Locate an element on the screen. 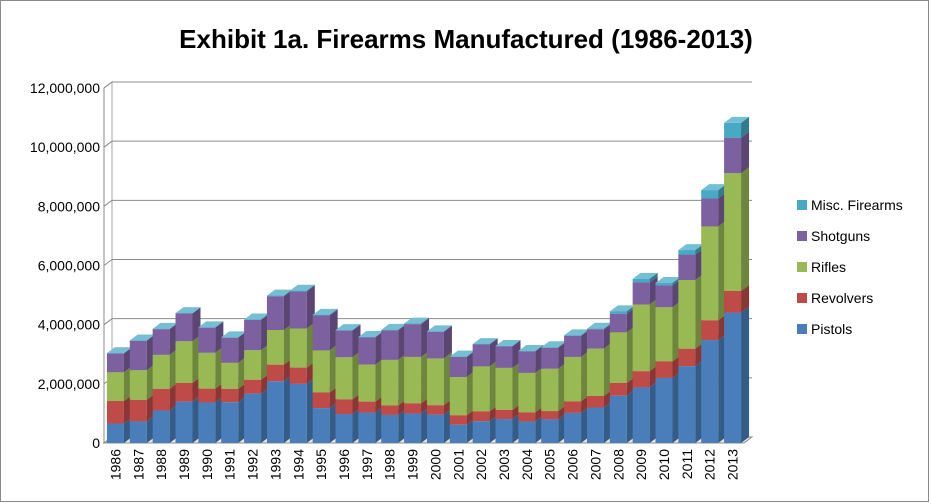 The height and width of the screenshot is (504, 931). x-tick-label: 2002 is located at coordinates (481, 464).